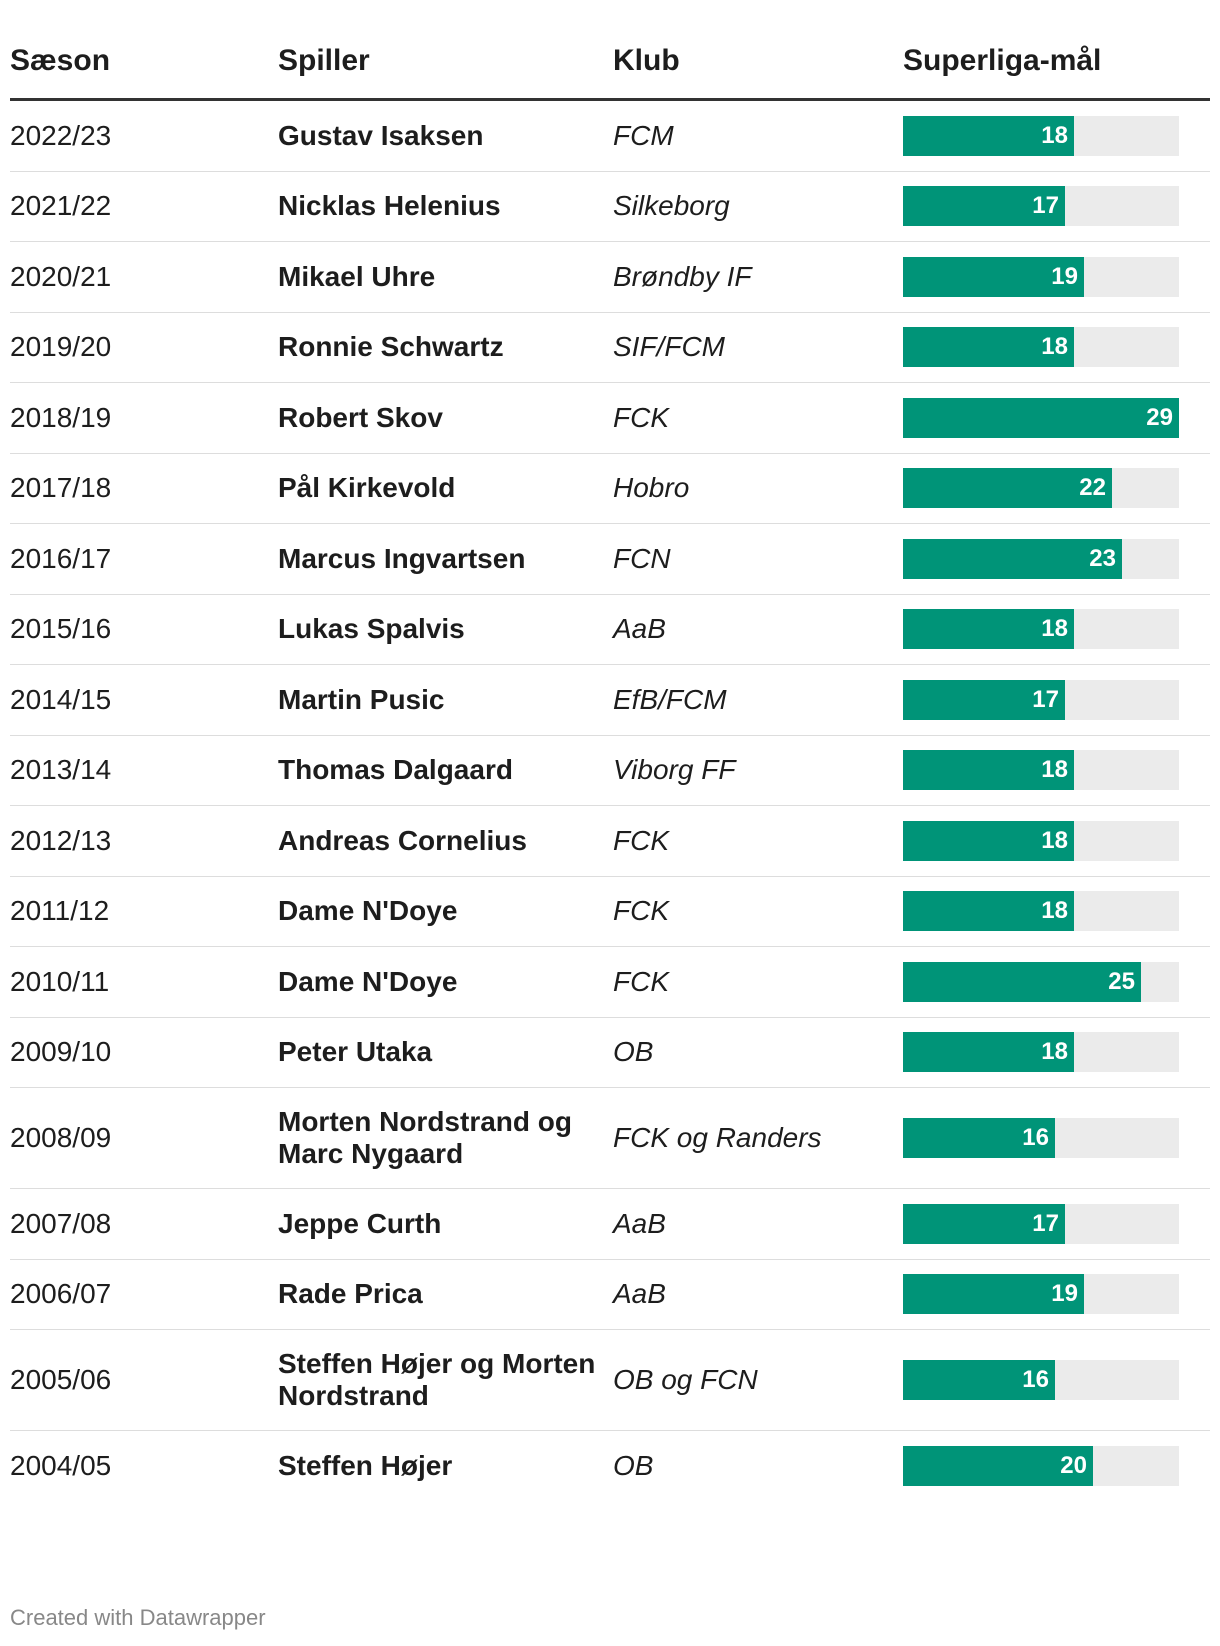 This screenshot has height=1646, width=1220. Describe the element at coordinates (61, 347) in the screenshot. I see `season-cell: 2019/20` at that location.